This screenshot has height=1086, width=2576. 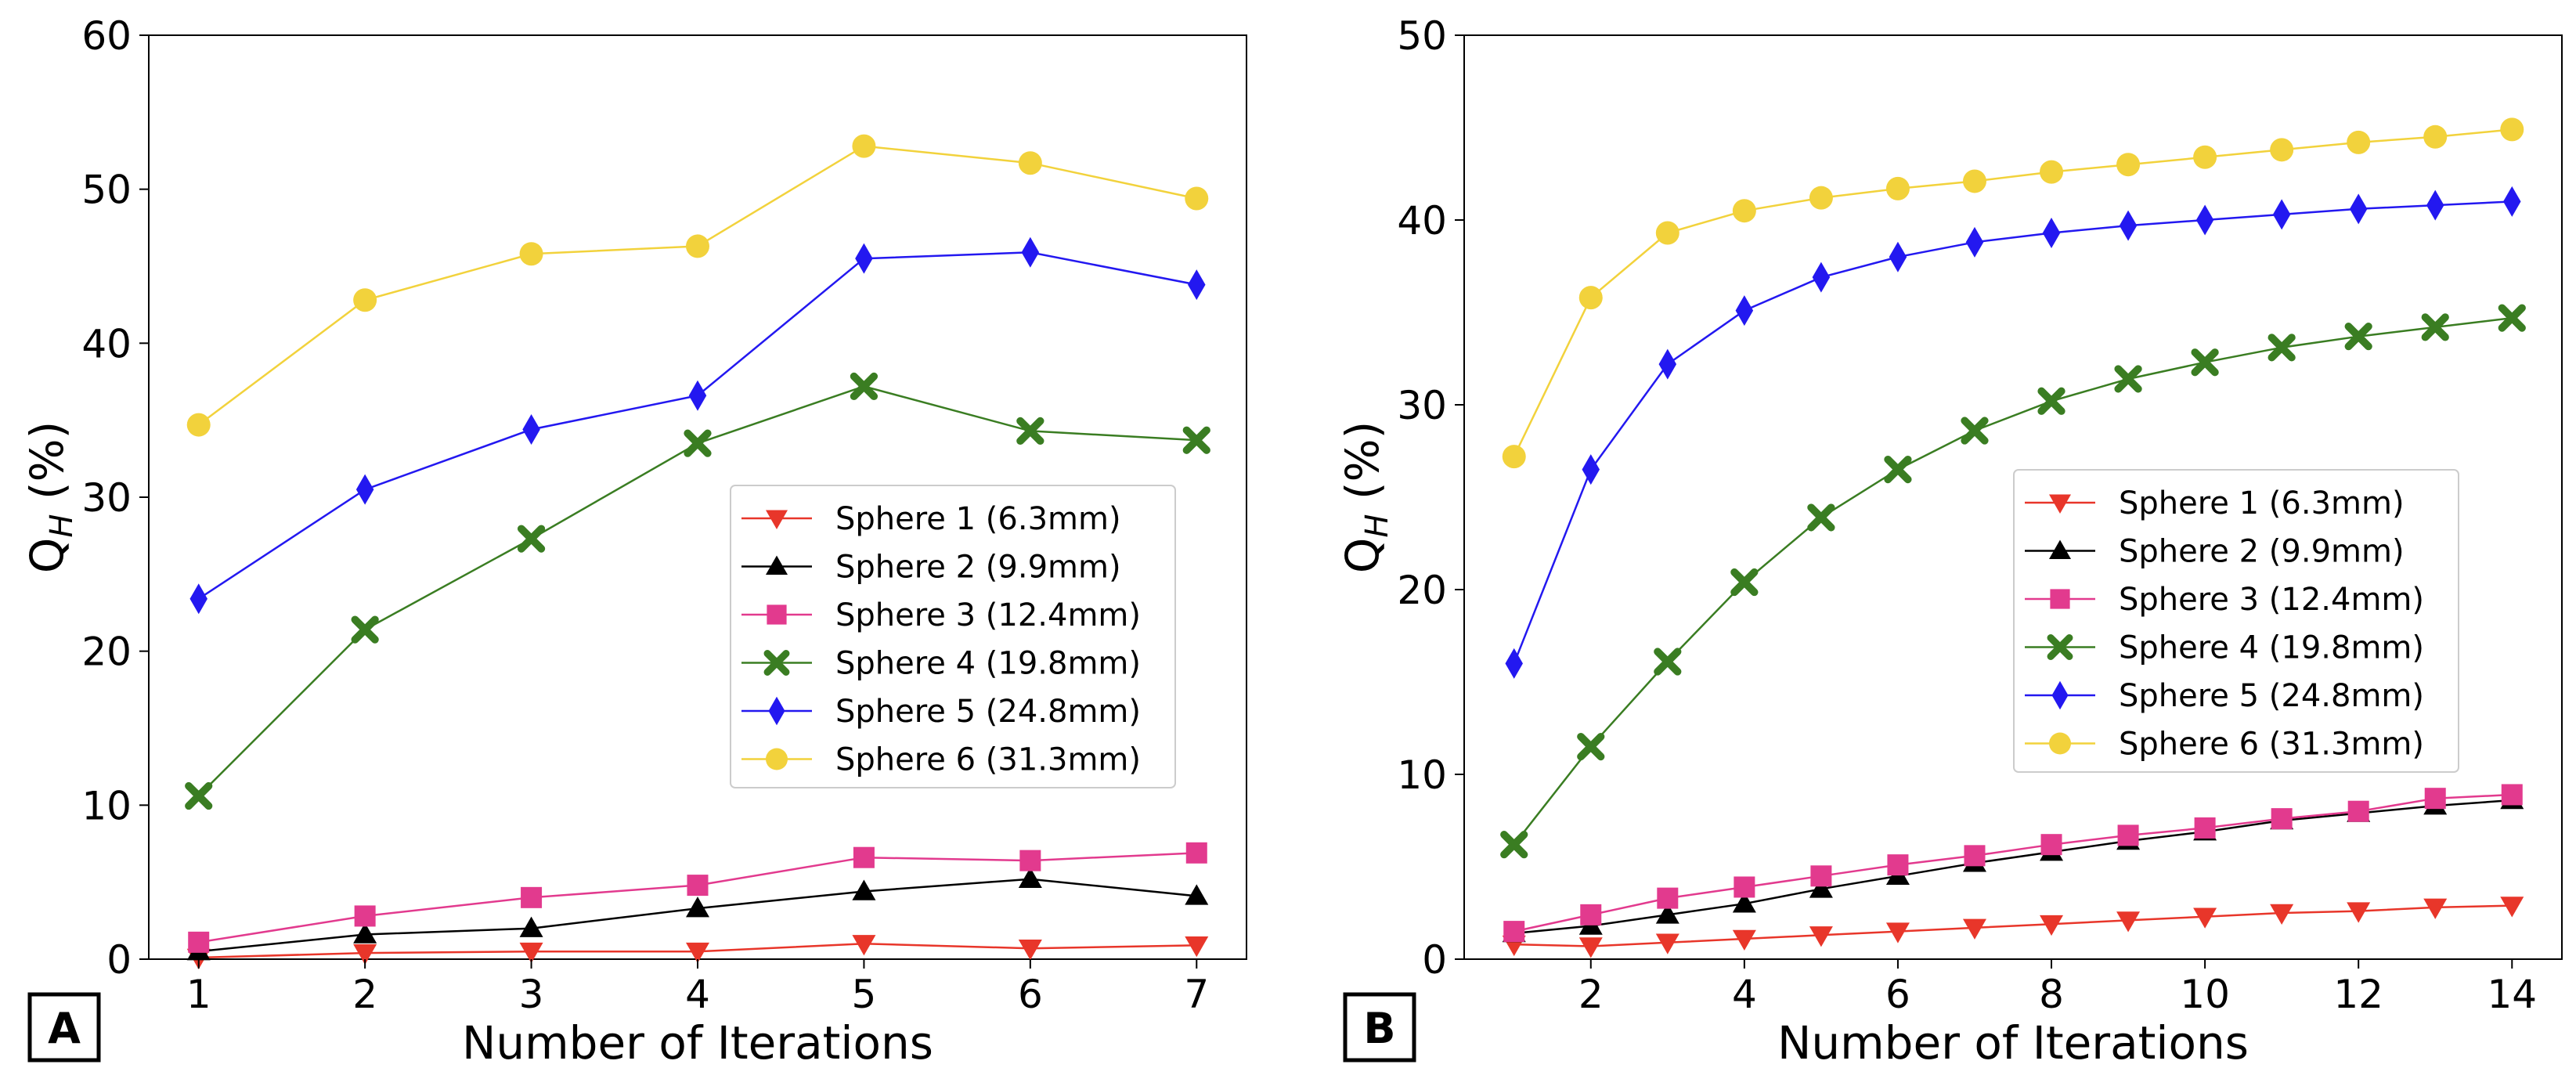 What do you see at coordinates (2013, 1043) in the screenshot?
I see `x-axis-label: Number of Iterations` at bounding box center [2013, 1043].